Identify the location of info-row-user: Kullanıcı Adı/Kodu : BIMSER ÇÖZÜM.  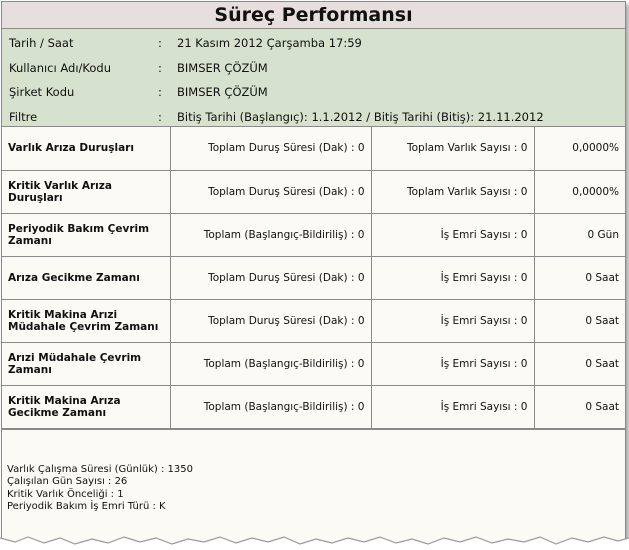
(313, 68).